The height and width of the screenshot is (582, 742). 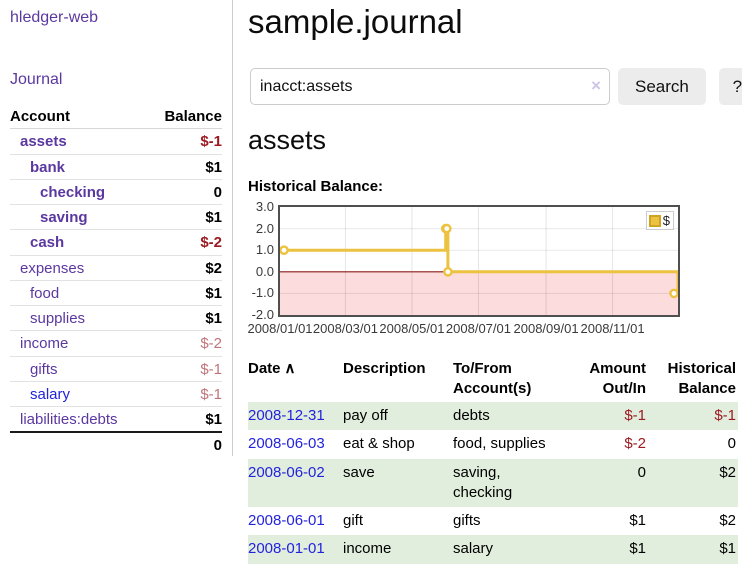 I want to click on account-link: assets, so click(x=43, y=142).